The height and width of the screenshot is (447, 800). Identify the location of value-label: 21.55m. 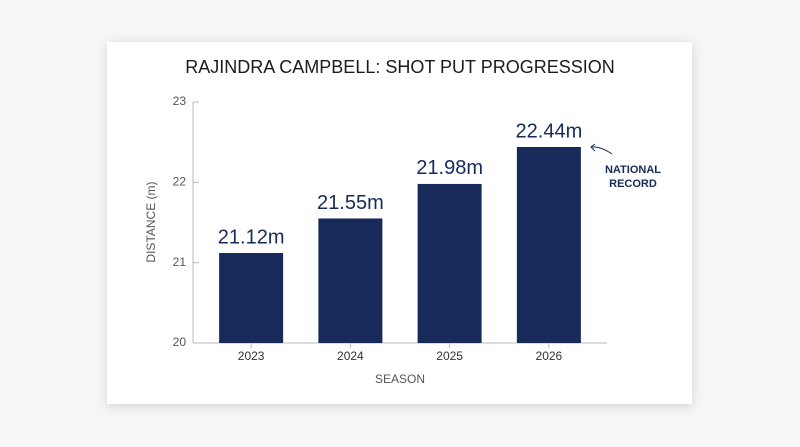
(350, 203).